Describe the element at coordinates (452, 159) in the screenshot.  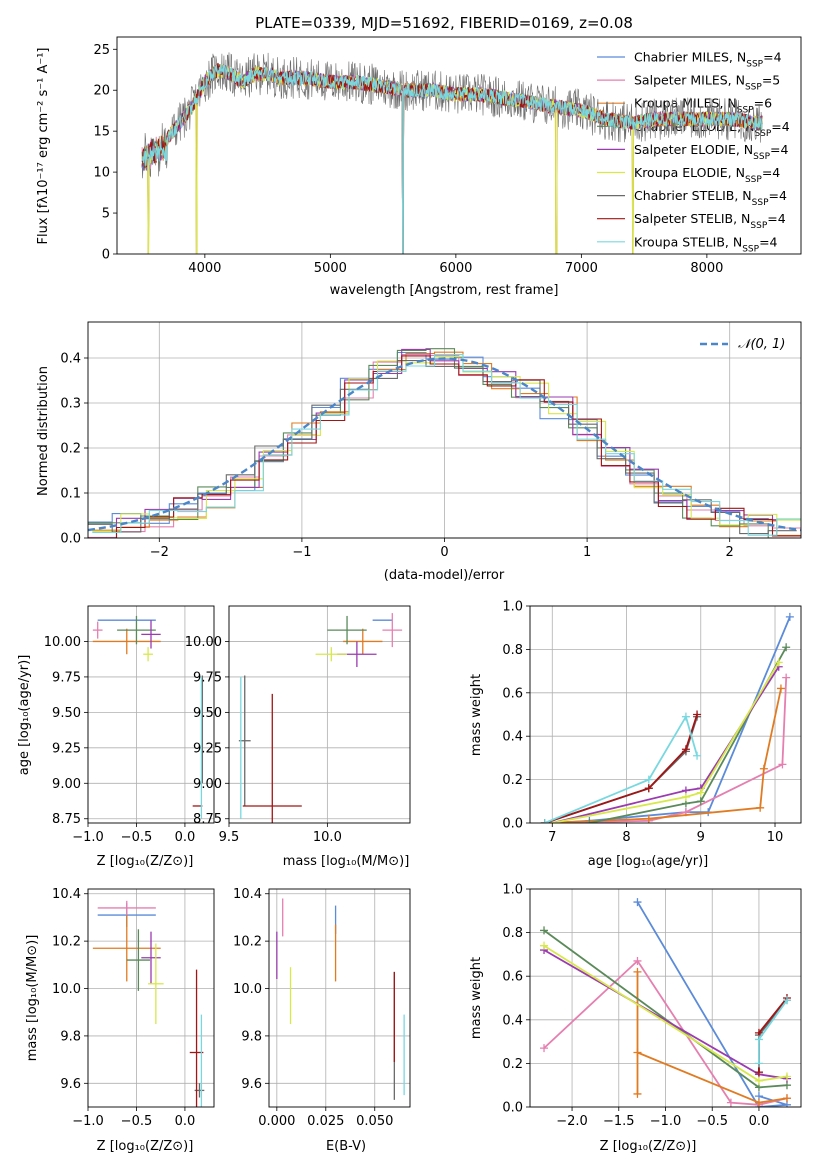
I see `spectrum-line-kroupa-stelib` at that location.